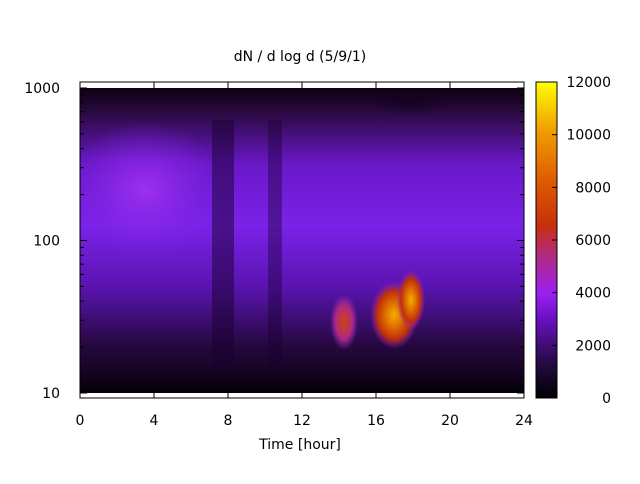  Describe the element at coordinates (42, 89) in the screenshot. I see `y-tick-label: 1000` at that location.